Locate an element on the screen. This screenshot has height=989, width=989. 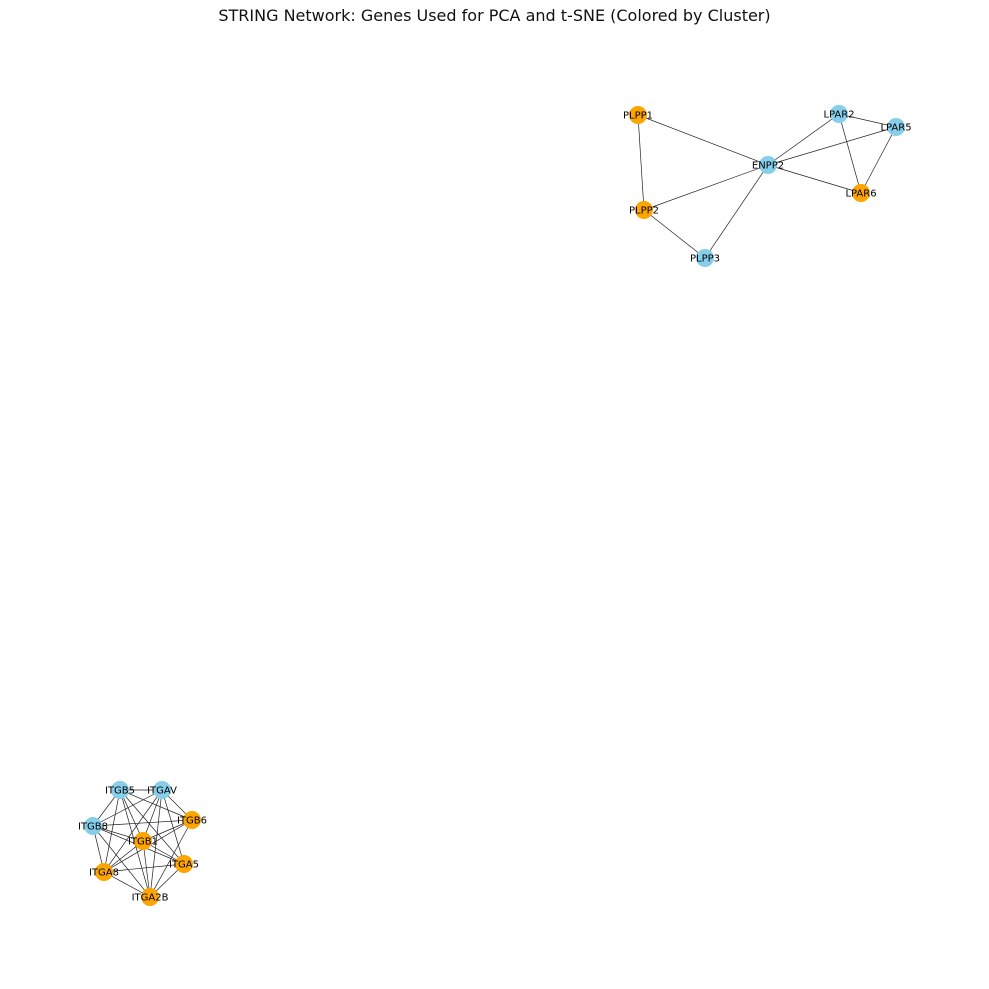
node-circle-plpp1 is located at coordinates (638, 115).